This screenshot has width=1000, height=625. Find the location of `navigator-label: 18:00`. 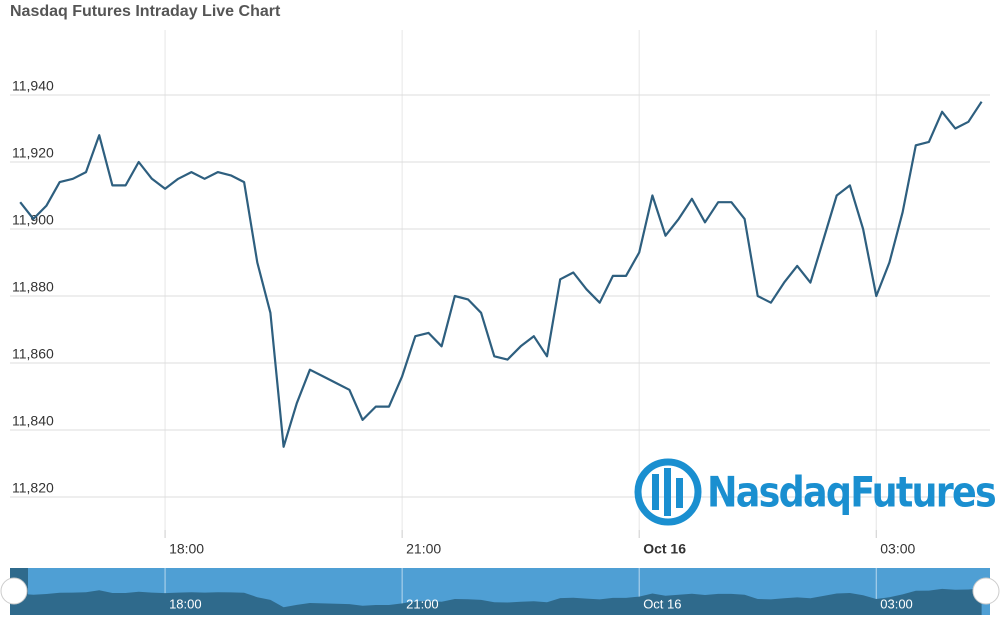

navigator-label: 18:00 is located at coordinates (185, 603).